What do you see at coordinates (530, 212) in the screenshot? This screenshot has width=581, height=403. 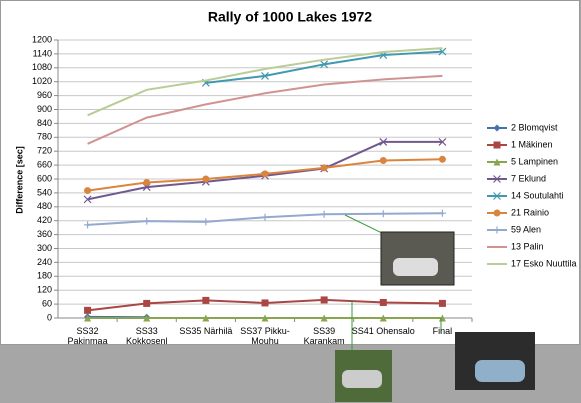 I see `legend-label: 21 Rainio` at bounding box center [530, 212].